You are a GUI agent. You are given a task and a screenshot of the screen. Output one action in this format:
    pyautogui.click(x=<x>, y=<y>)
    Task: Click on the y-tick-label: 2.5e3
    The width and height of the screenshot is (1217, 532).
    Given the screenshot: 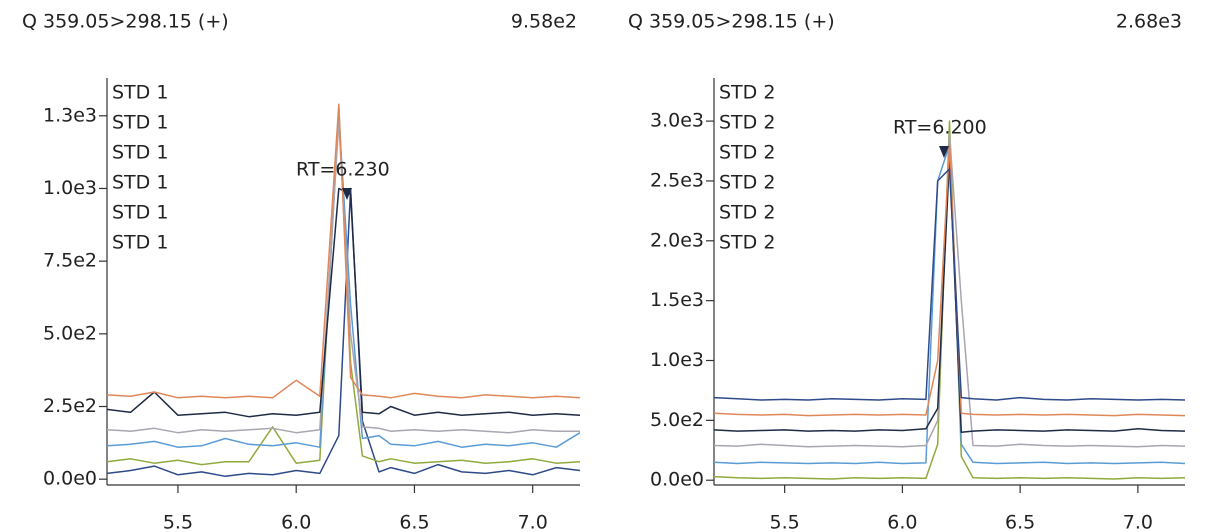 What is the action you would take?
    pyautogui.click(x=677, y=180)
    